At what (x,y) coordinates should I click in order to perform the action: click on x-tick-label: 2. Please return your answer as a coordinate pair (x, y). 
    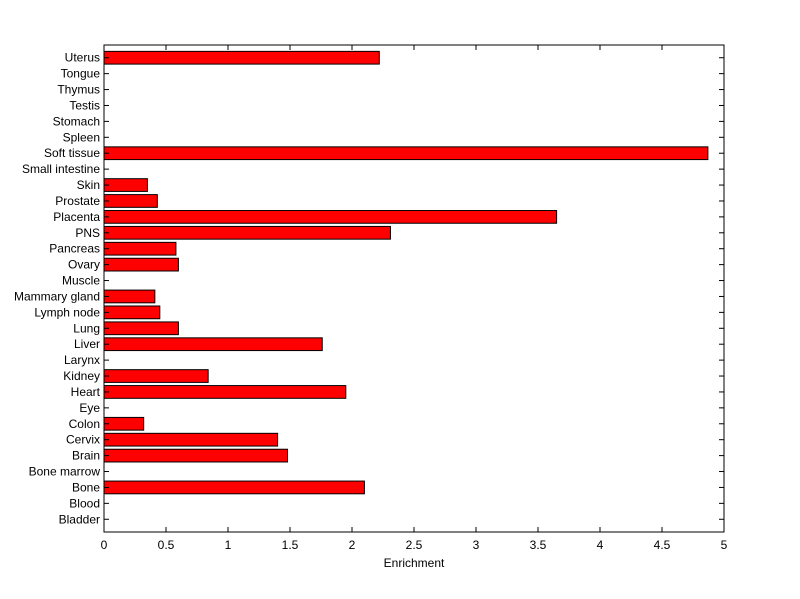
    Looking at the image, I should click on (352, 545).